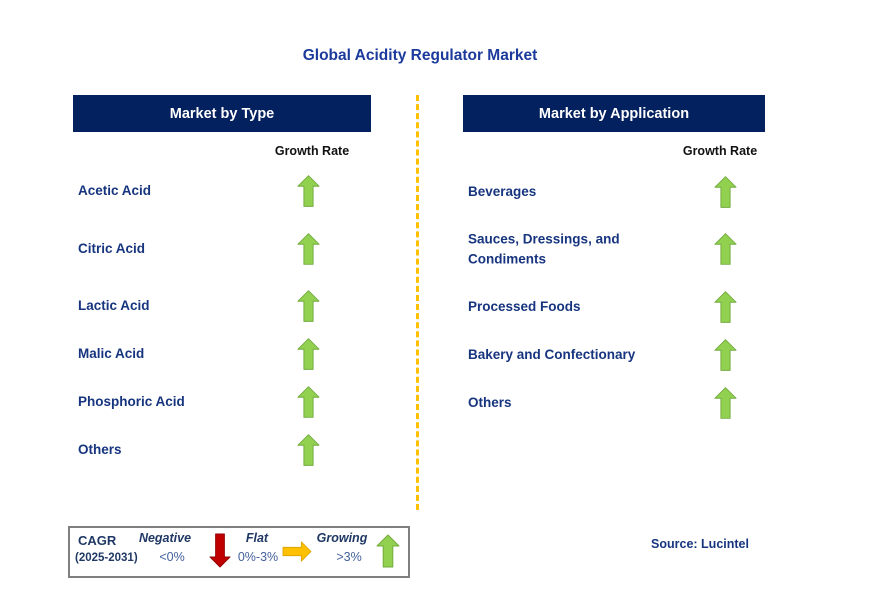  Describe the element at coordinates (524, 307) in the screenshot. I see `segment-label: Processed Foods` at that location.